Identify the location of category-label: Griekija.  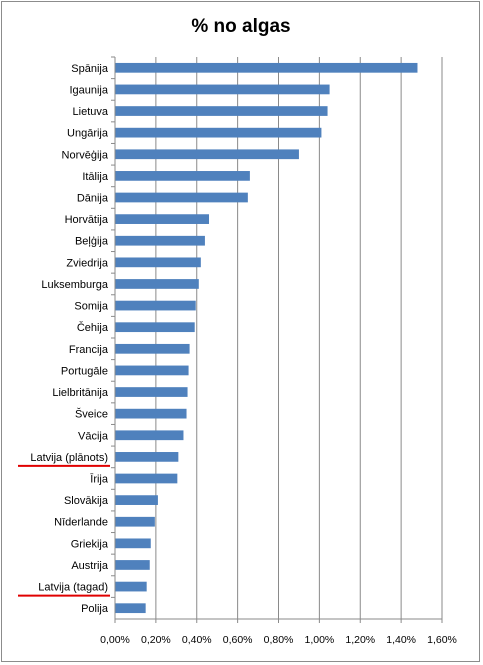
(90, 544).